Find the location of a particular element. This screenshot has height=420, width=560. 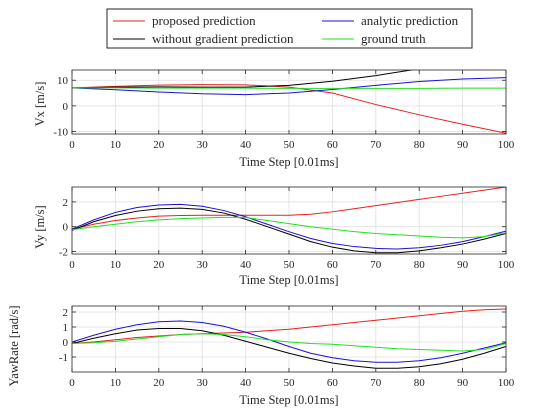

vy-series-analytic is located at coordinates (289, 226).